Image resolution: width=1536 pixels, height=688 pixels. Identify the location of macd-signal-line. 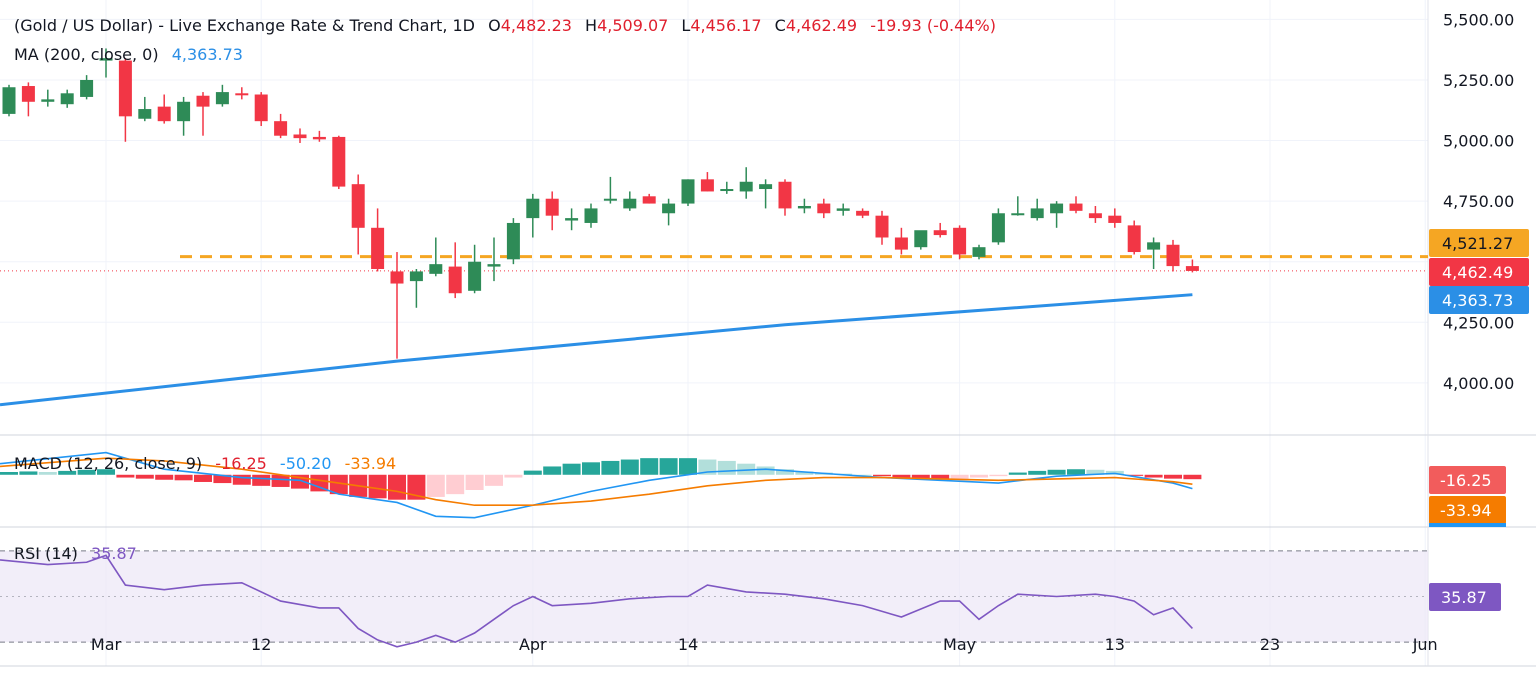
(596, 482).